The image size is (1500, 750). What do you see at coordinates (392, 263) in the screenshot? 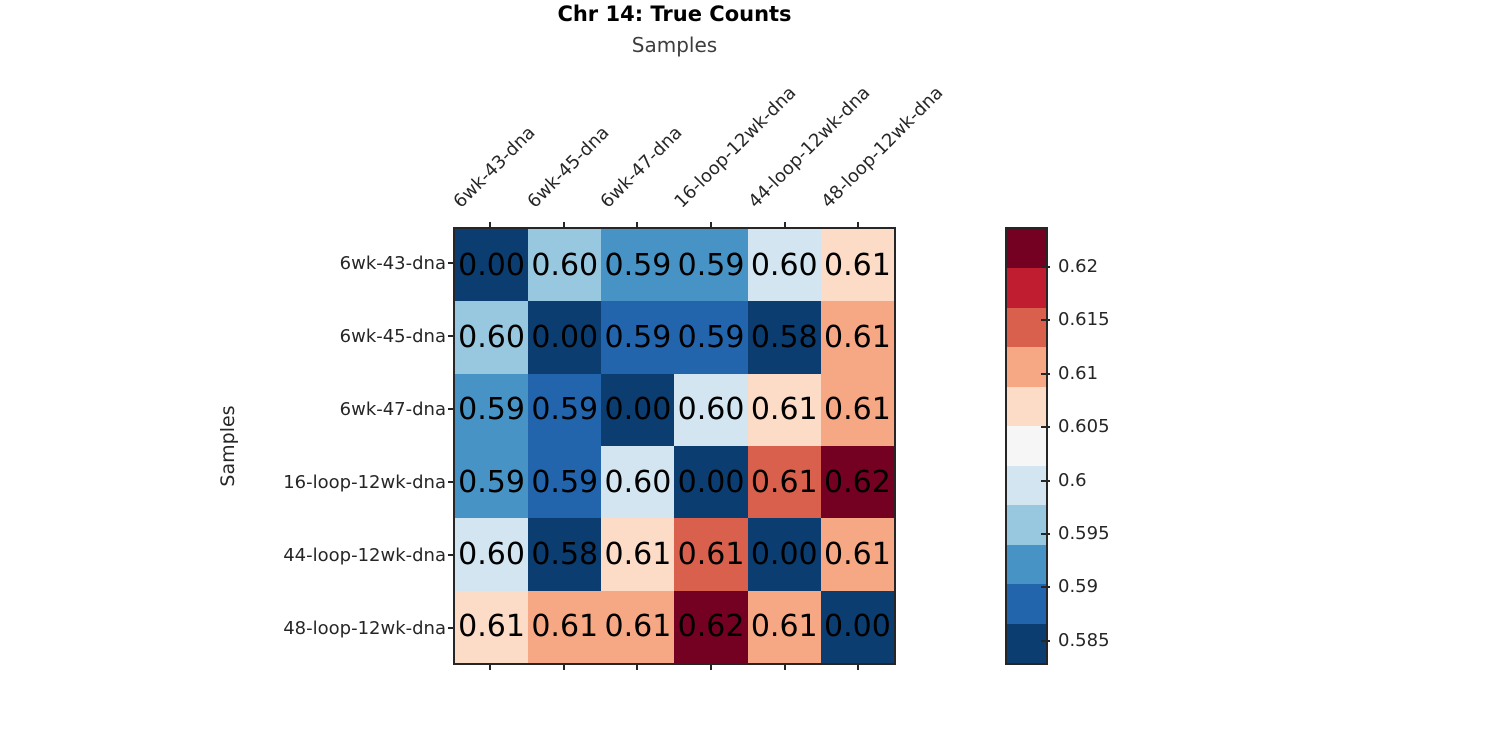
I see `row-label: 6wk-43-dna` at bounding box center [392, 263].